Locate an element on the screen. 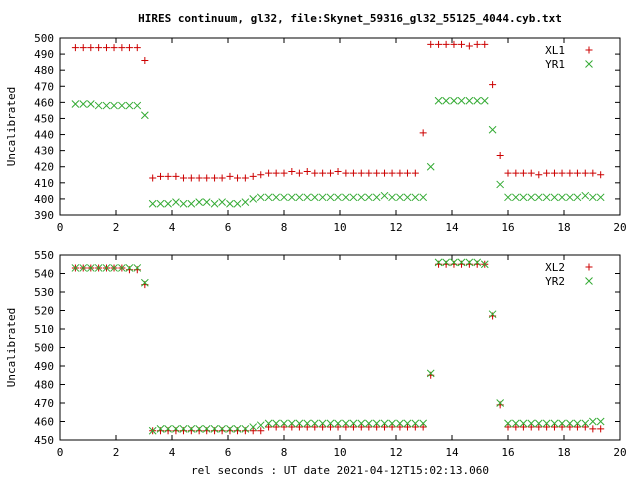 The image size is (640, 480). y-tick-label: 420 is located at coordinates (44, 167).